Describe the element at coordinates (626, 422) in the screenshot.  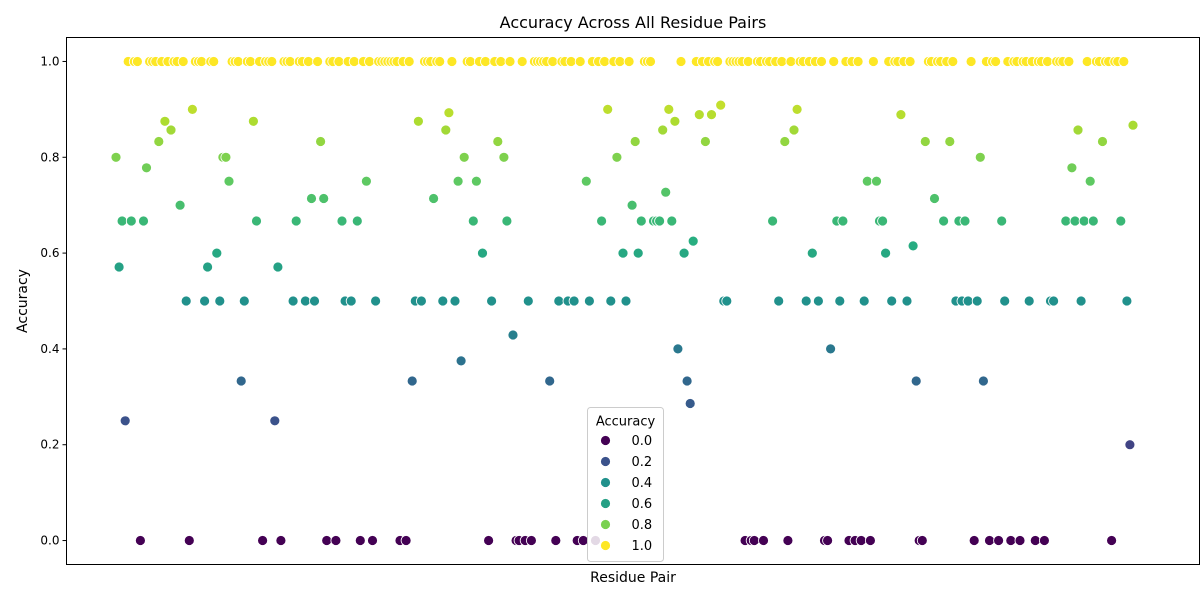
I see `legend-title: Accuracy` at that location.